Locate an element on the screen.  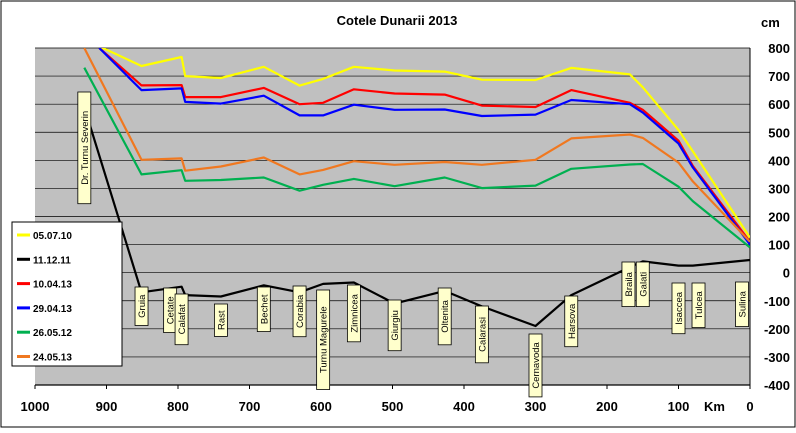
station-label: Turnu Magurele is located at coordinates (323, 339).